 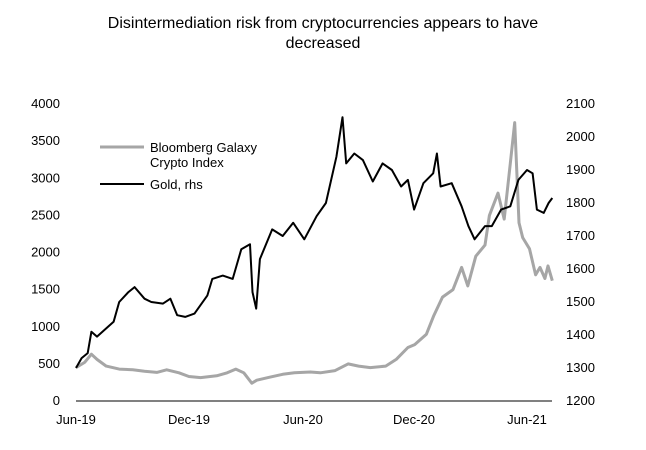 I want to click on y-left-tick-label: 2000, so click(x=45, y=252).